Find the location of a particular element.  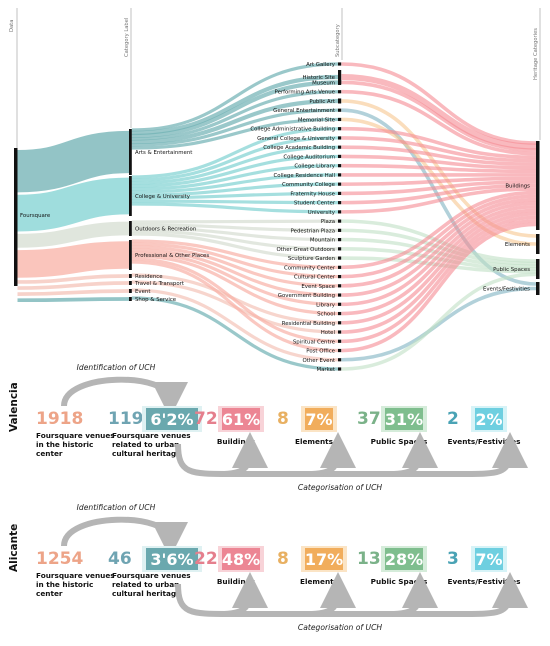

identification-label: Identification of UCH is located at coordinates (116, 507).